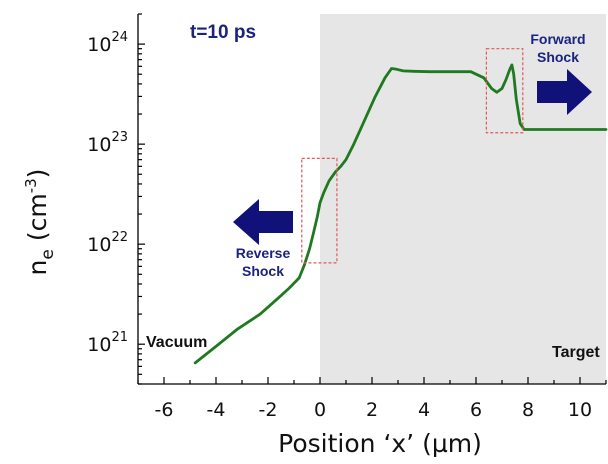  What do you see at coordinates (528, 410) in the screenshot?
I see `x-tick-label: 8` at bounding box center [528, 410].